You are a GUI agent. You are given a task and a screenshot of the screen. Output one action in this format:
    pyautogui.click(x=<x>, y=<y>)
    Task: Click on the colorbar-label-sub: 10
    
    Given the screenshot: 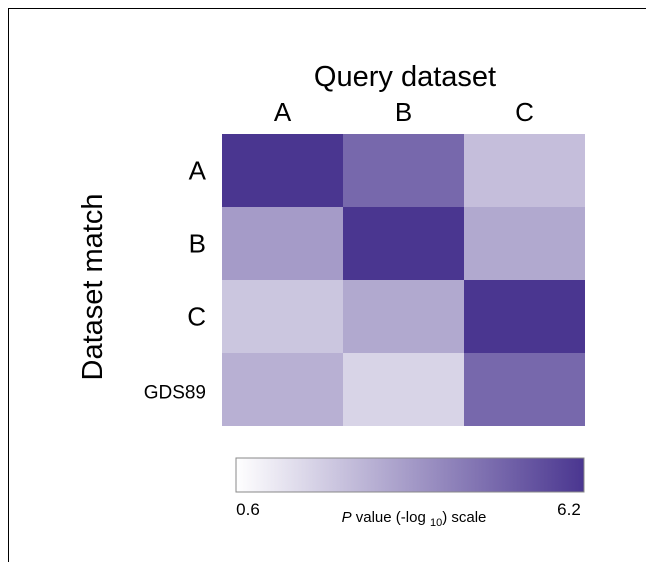 What is the action you would take?
    pyautogui.click(x=436, y=523)
    